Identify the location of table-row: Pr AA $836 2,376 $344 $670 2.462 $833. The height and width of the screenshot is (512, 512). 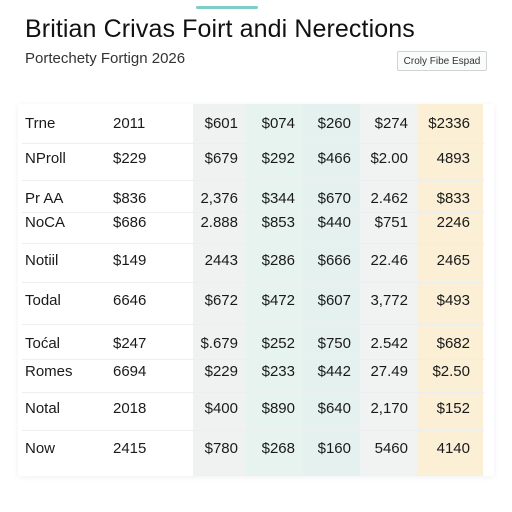
(256, 200).